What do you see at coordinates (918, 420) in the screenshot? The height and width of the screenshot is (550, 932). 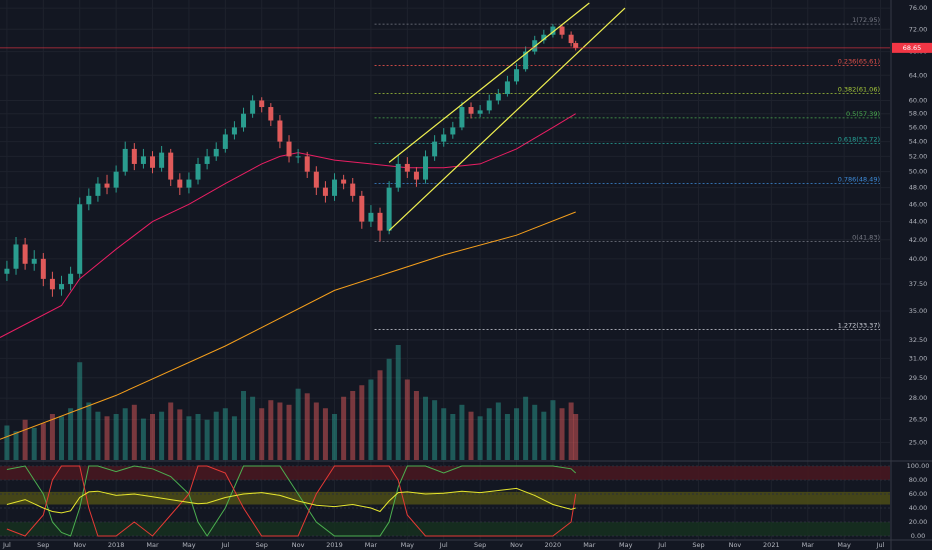 I see `y-tick-label: 26.50` at bounding box center [918, 420].